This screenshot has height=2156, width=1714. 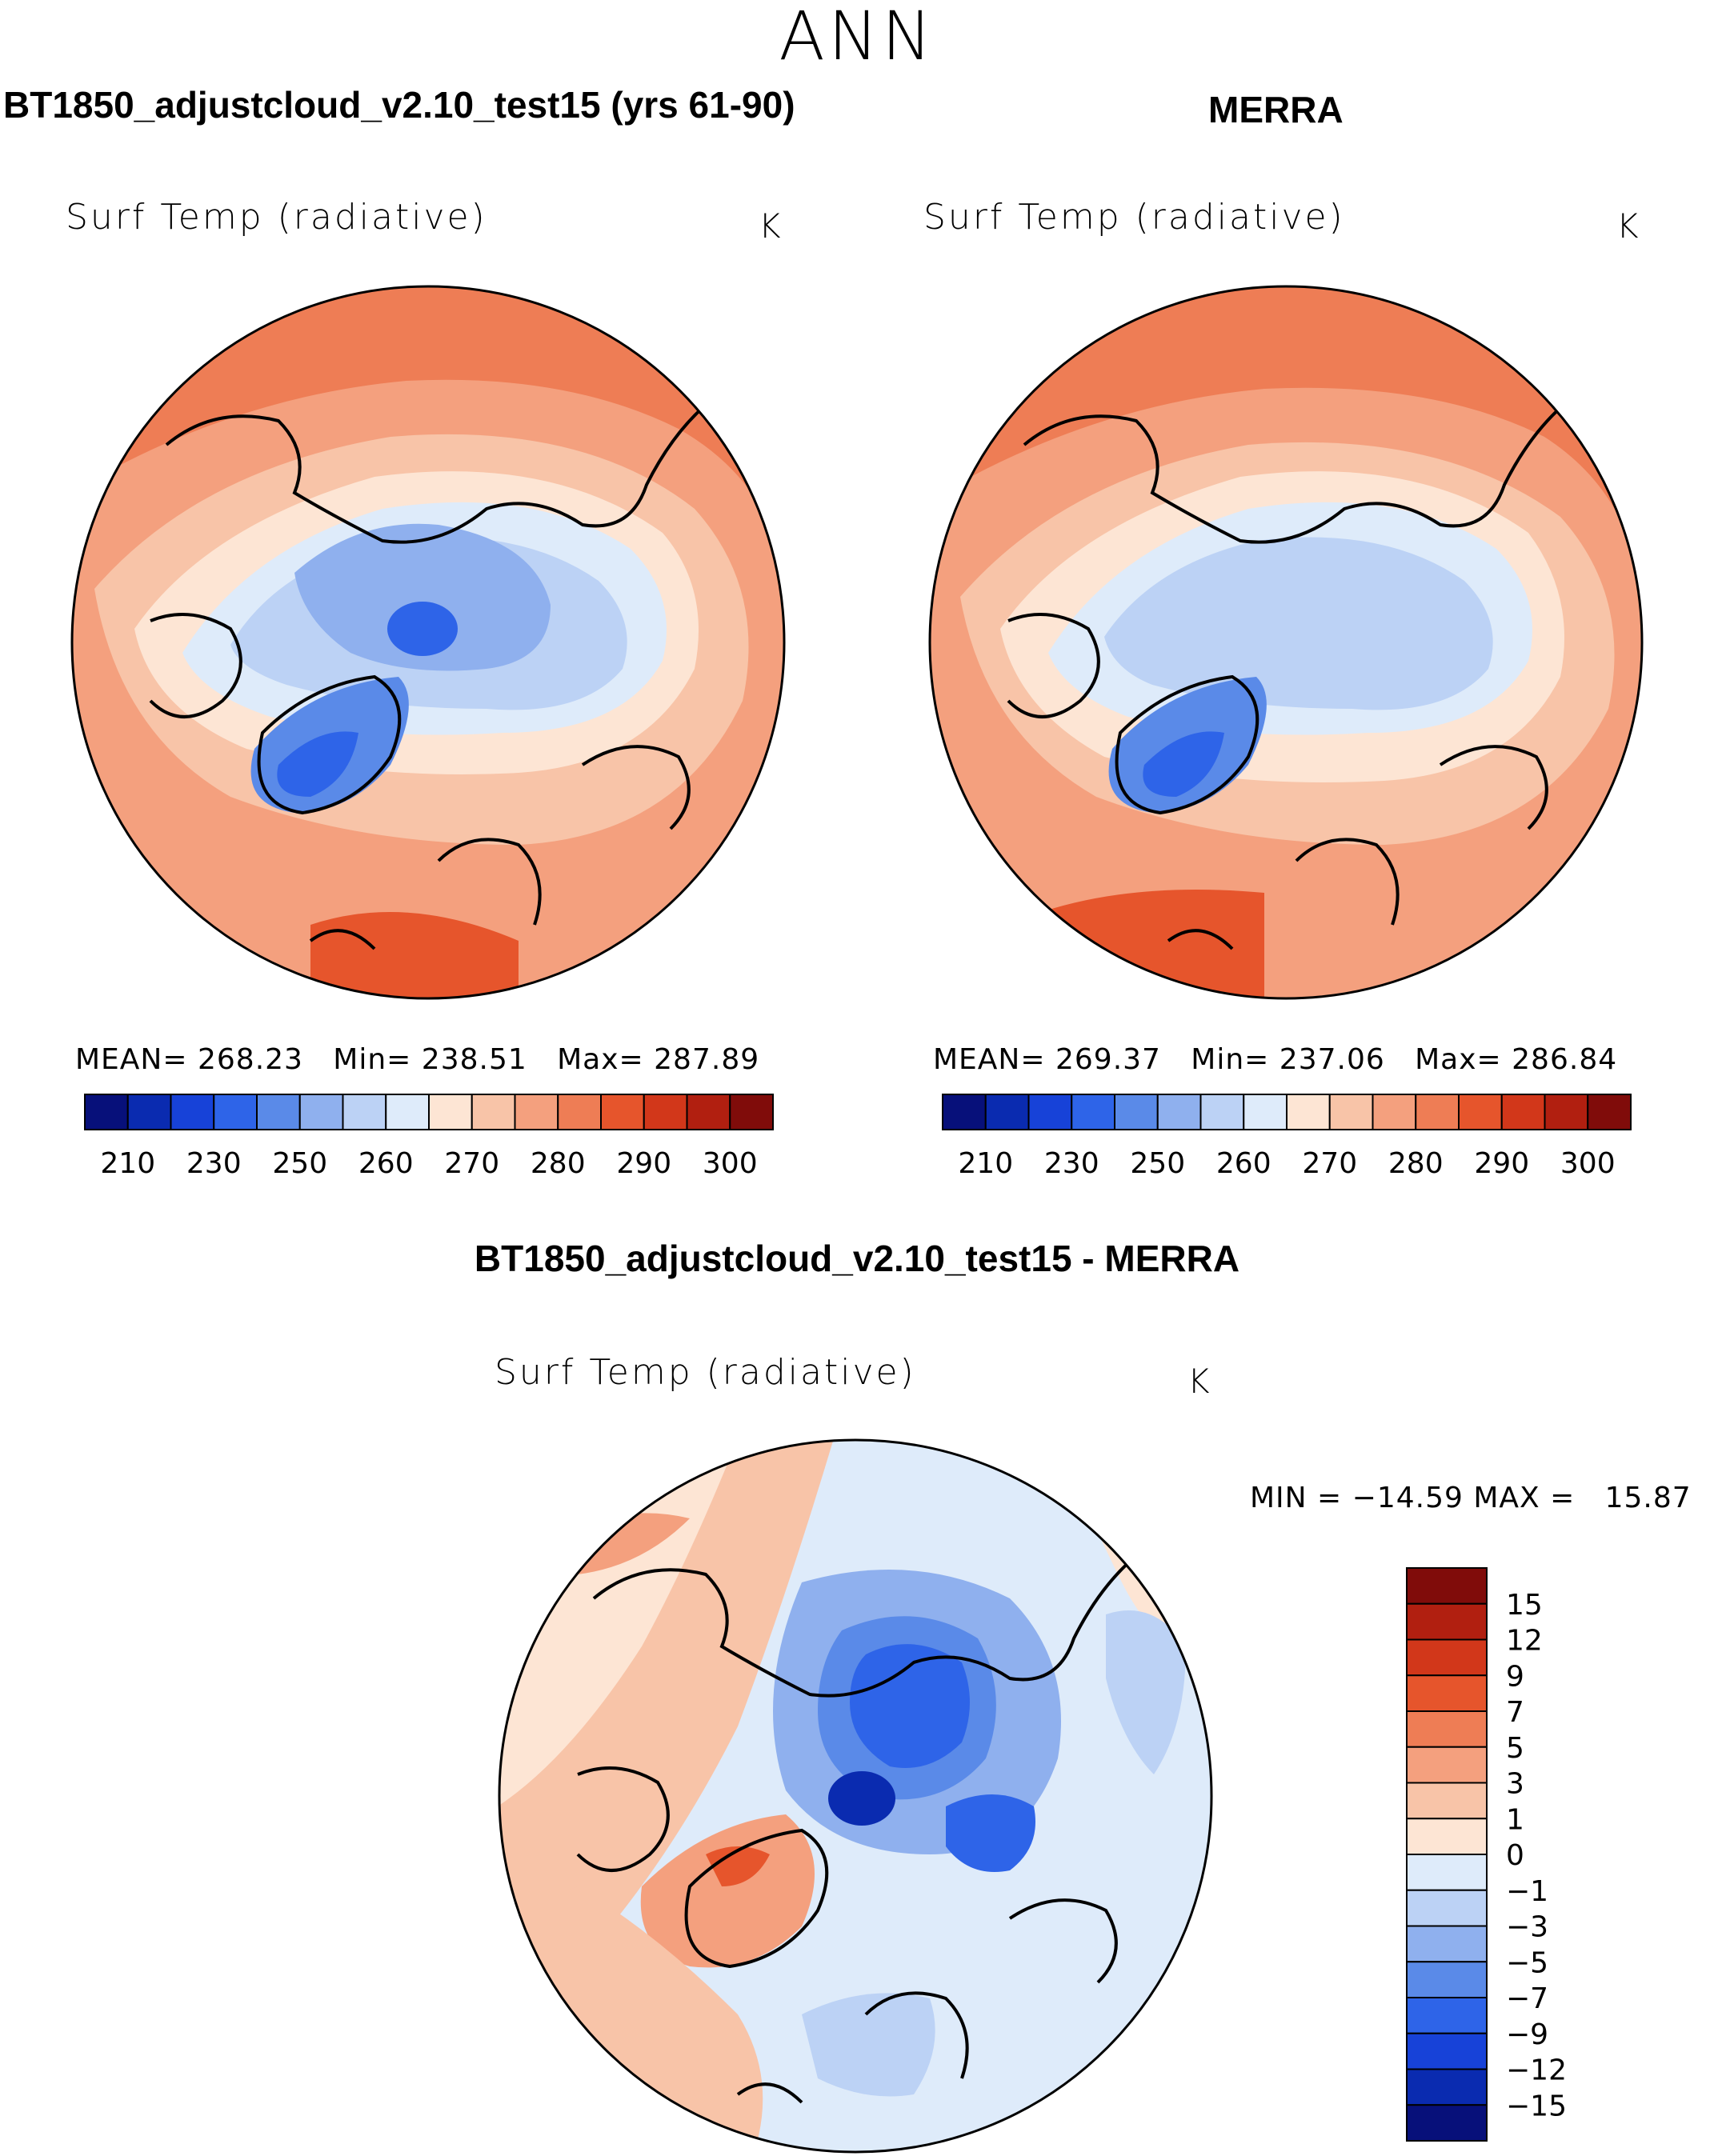 What do you see at coordinates (1628, 226) in the screenshot?
I see `unit-label-obs: K` at bounding box center [1628, 226].